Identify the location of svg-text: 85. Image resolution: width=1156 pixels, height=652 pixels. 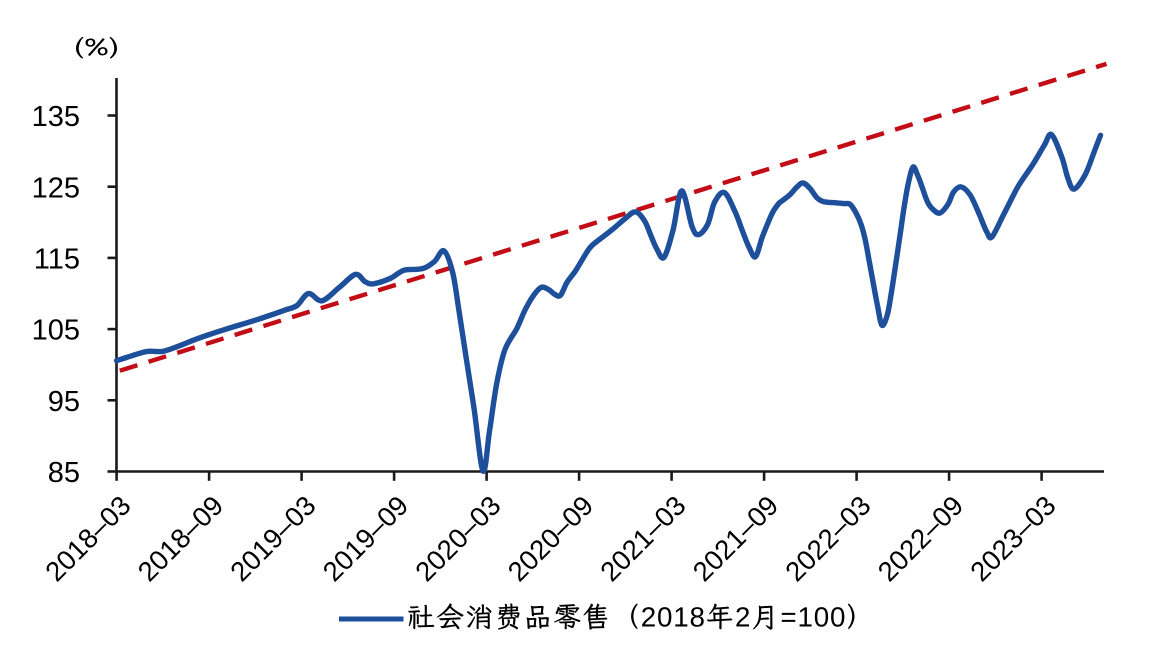
(64, 473).